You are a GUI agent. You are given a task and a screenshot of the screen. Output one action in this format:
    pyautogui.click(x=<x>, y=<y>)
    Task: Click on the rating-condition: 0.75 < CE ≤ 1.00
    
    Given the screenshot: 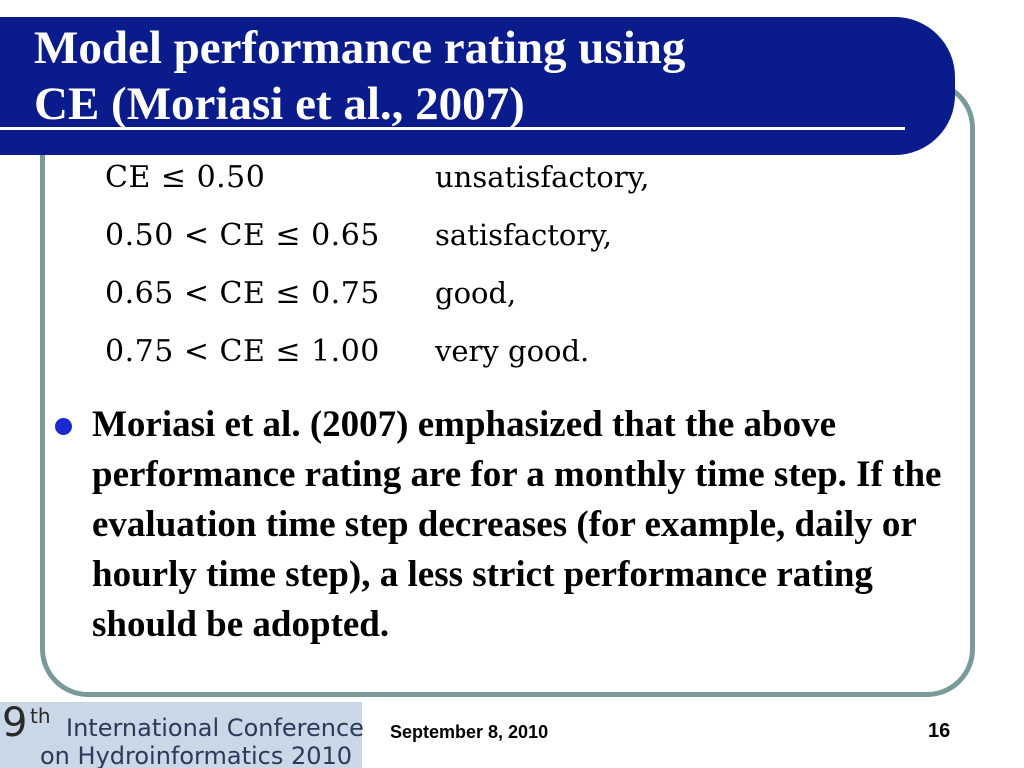 What is the action you would take?
    pyautogui.click(x=242, y=351)
    